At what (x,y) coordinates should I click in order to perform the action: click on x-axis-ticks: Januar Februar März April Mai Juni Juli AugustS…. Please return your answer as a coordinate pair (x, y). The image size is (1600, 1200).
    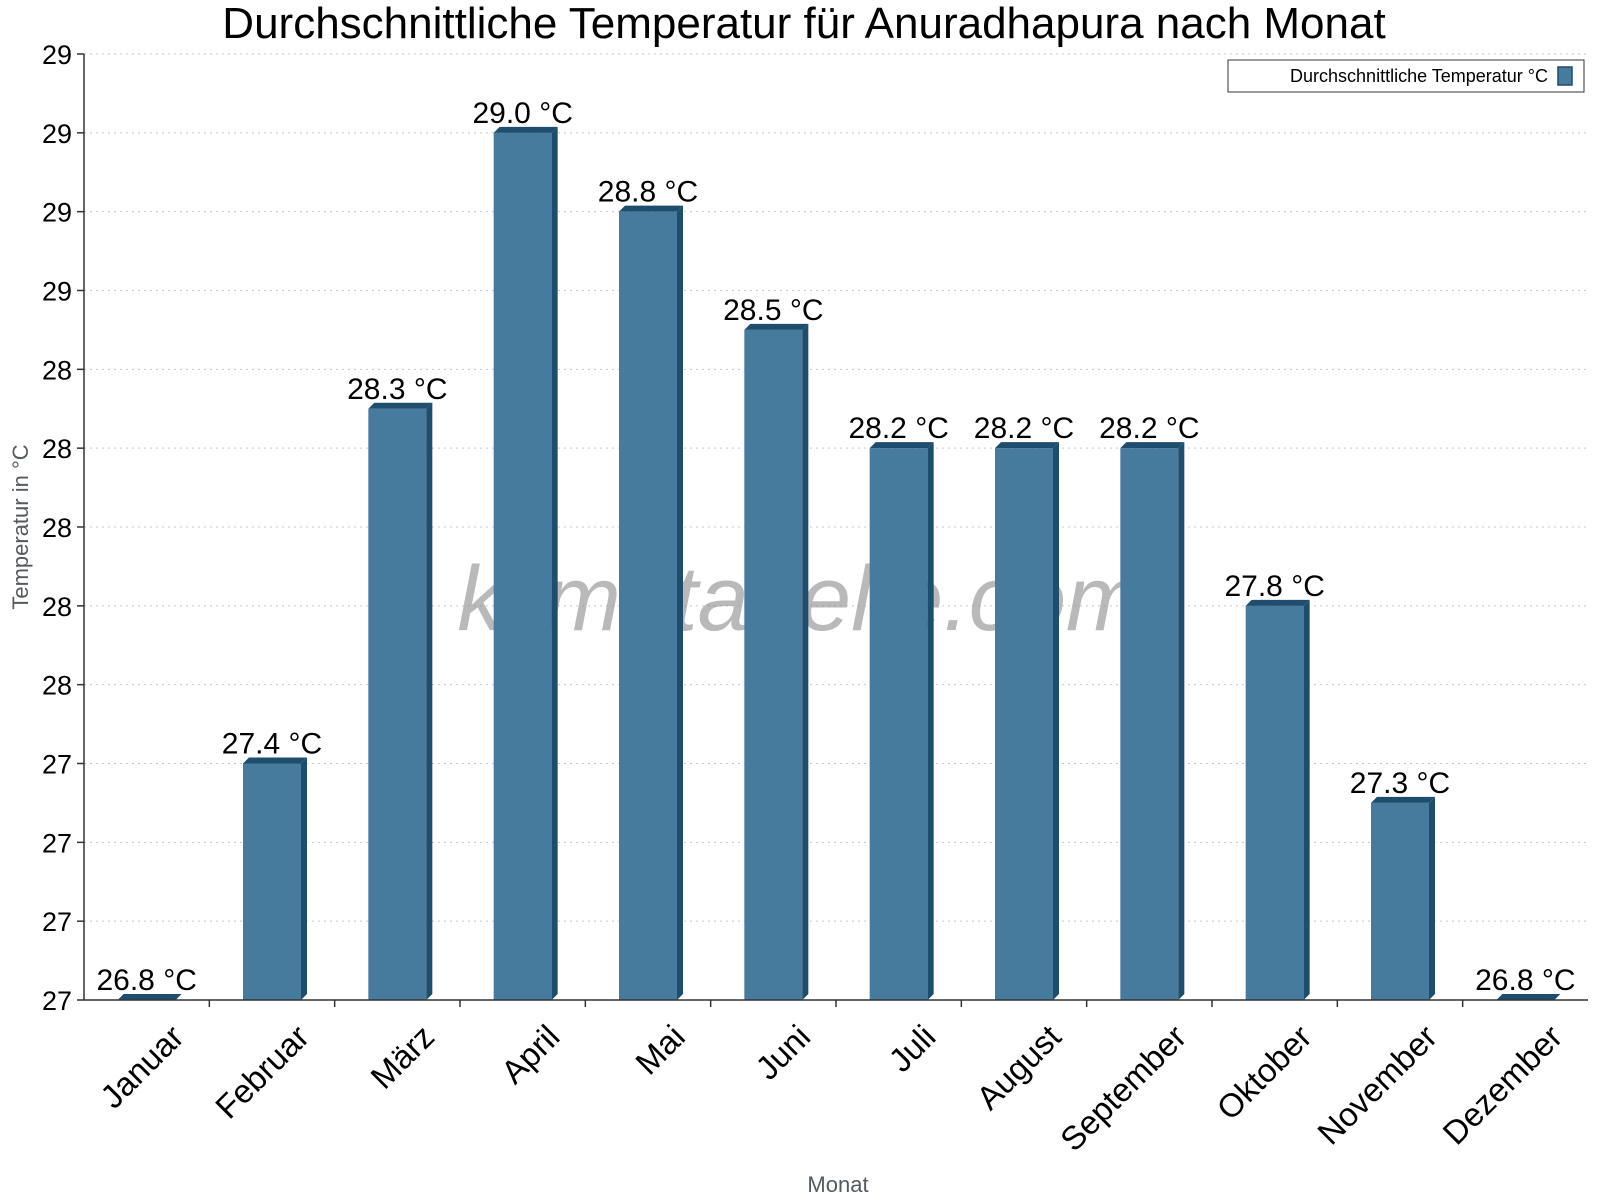
    Looking at the image, I should click on (831, 1079).